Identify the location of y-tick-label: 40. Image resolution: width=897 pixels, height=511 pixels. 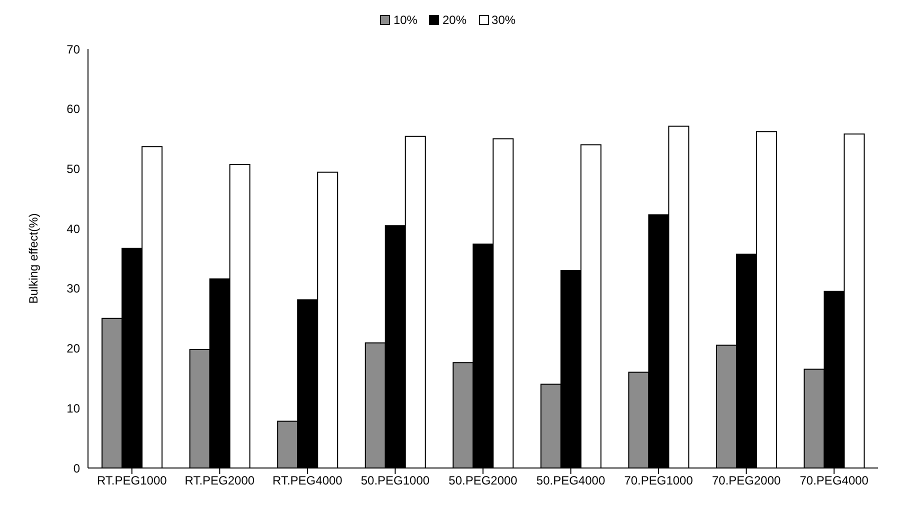
(73, 229).